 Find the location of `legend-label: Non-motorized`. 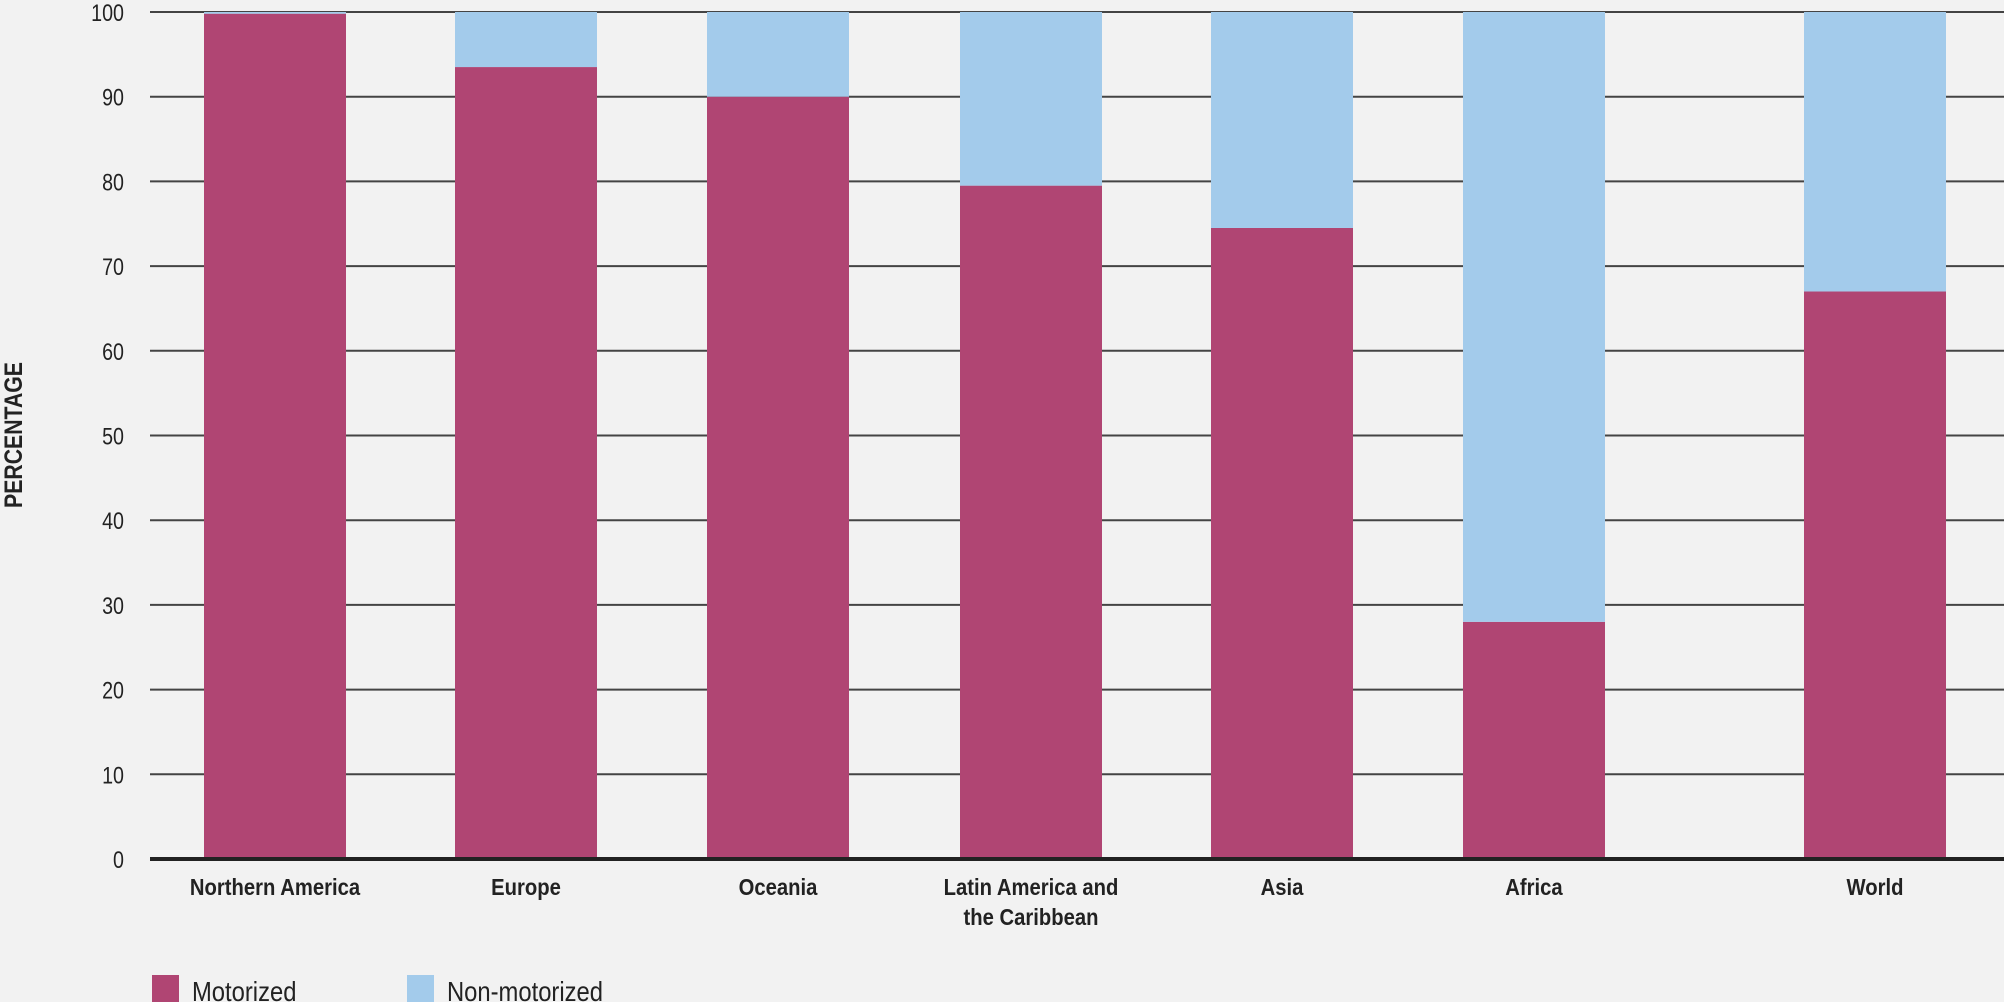

legend-label: Non-motorized is located at coordinates (525, 988).